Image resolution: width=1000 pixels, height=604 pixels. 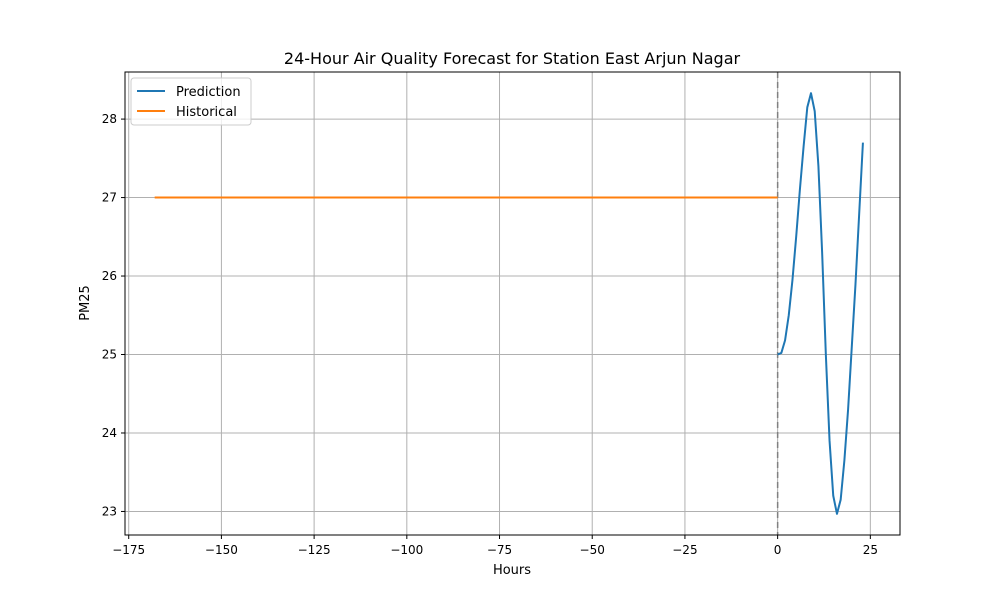 I want to click on x-tick-label: −50, so click(x=592, y=550).